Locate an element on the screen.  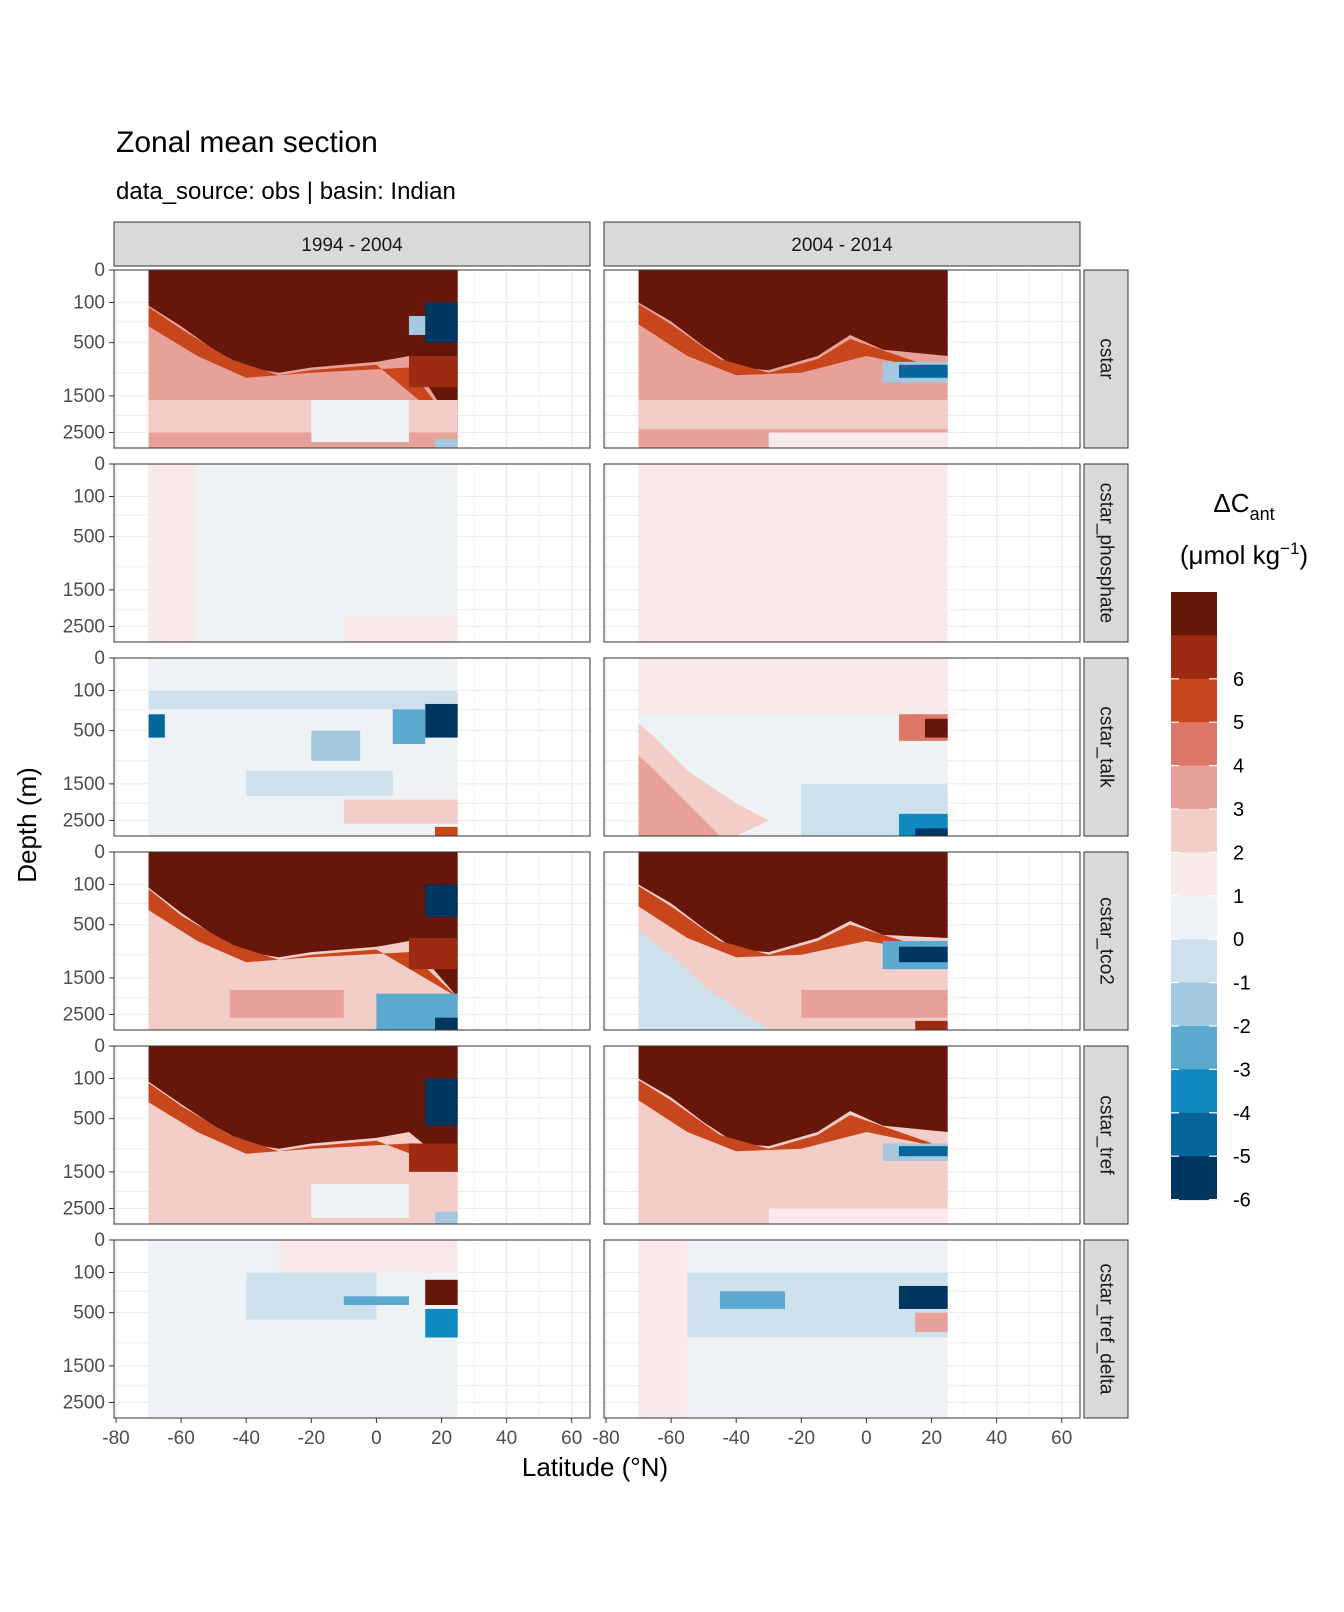
legend-label: 1 is located at coordinates (1238, 897).